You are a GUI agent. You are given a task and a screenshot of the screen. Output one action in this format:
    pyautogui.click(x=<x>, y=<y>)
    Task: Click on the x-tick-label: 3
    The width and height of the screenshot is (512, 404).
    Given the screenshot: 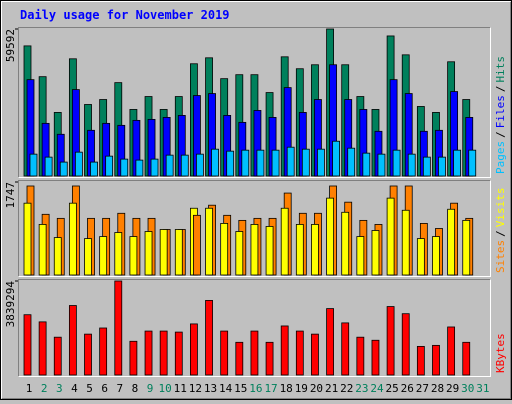 What is the action you would take?
    pyautogui.click(x=59, y=388)
    